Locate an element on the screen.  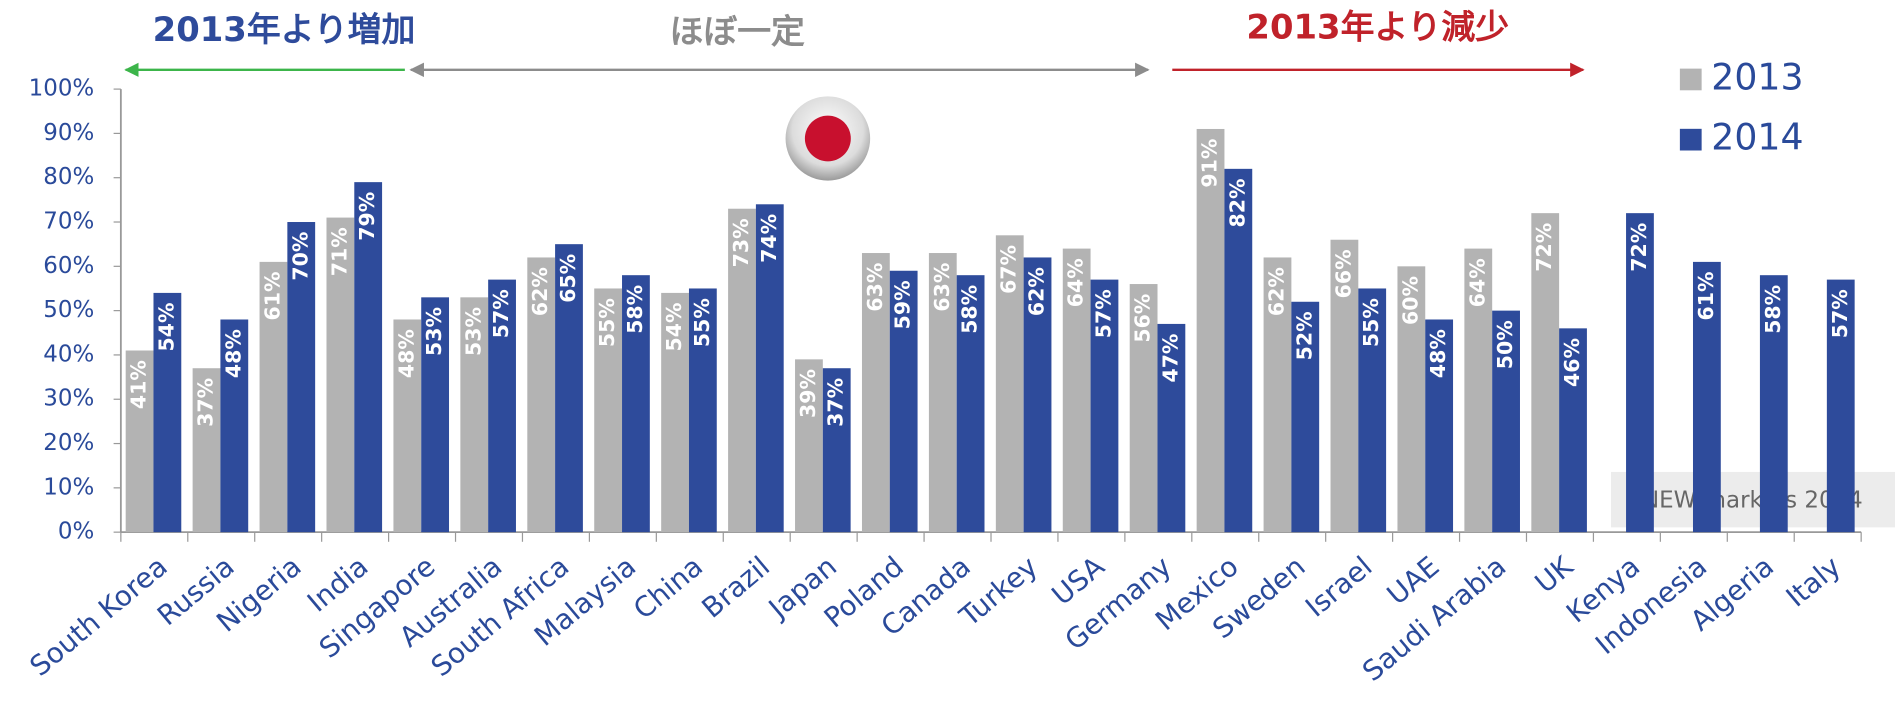
data-label: 66% is located at coordinates (1343, 273).